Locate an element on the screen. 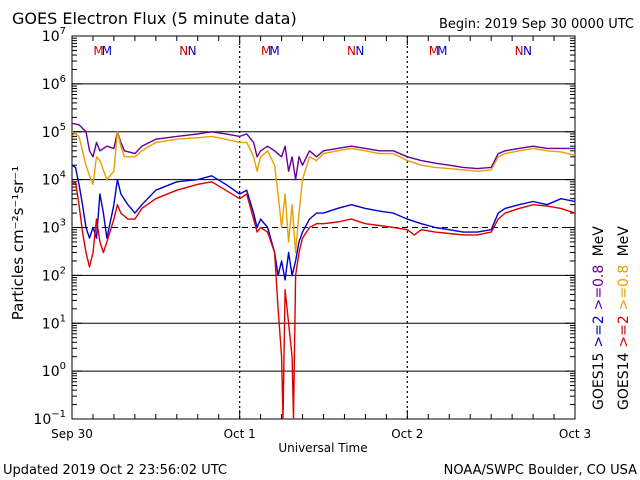 The height and width of the screenshot is (480, 640). y-tick-label: 10⁰ is located at coordinates (54, 370).